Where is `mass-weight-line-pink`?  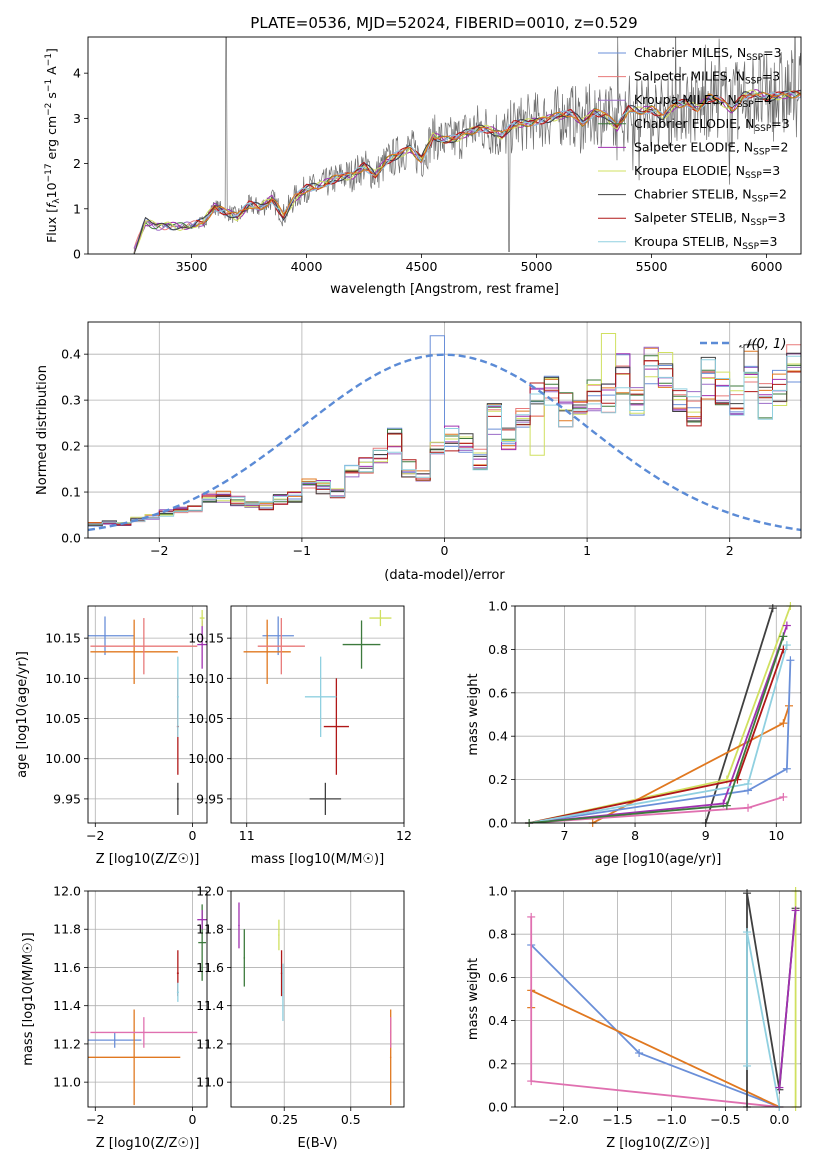
mass-weight-line-pink is located at coordinates (655, 1011).